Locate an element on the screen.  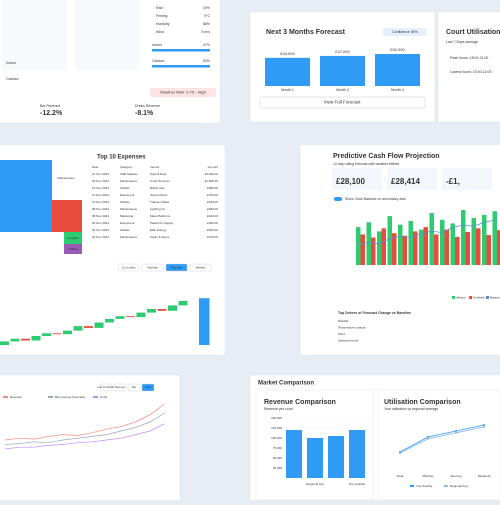
label: 5 m/s is located at coordinates (205, 32).